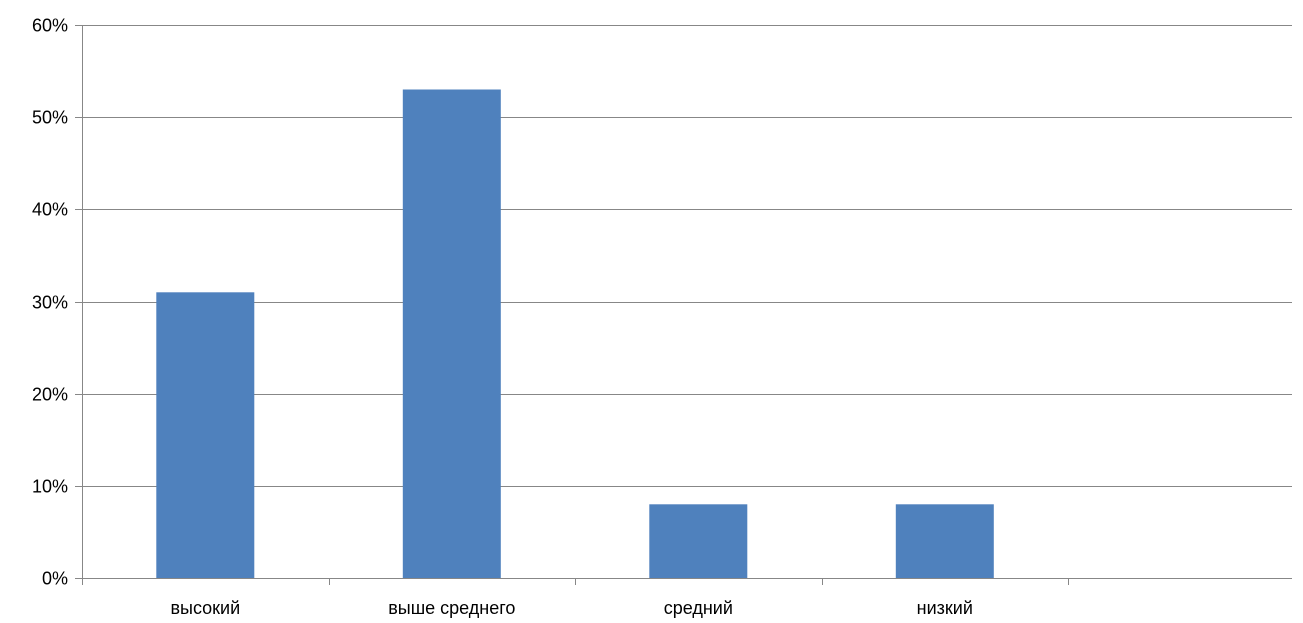 The height and width of the screenshot is (623, 1303). What do you see at coordinates (571, 608) in the screenshot?
I see `x-axis-category-labels: высокий выше среднего средний низкий` at bounding box center [571, 608].